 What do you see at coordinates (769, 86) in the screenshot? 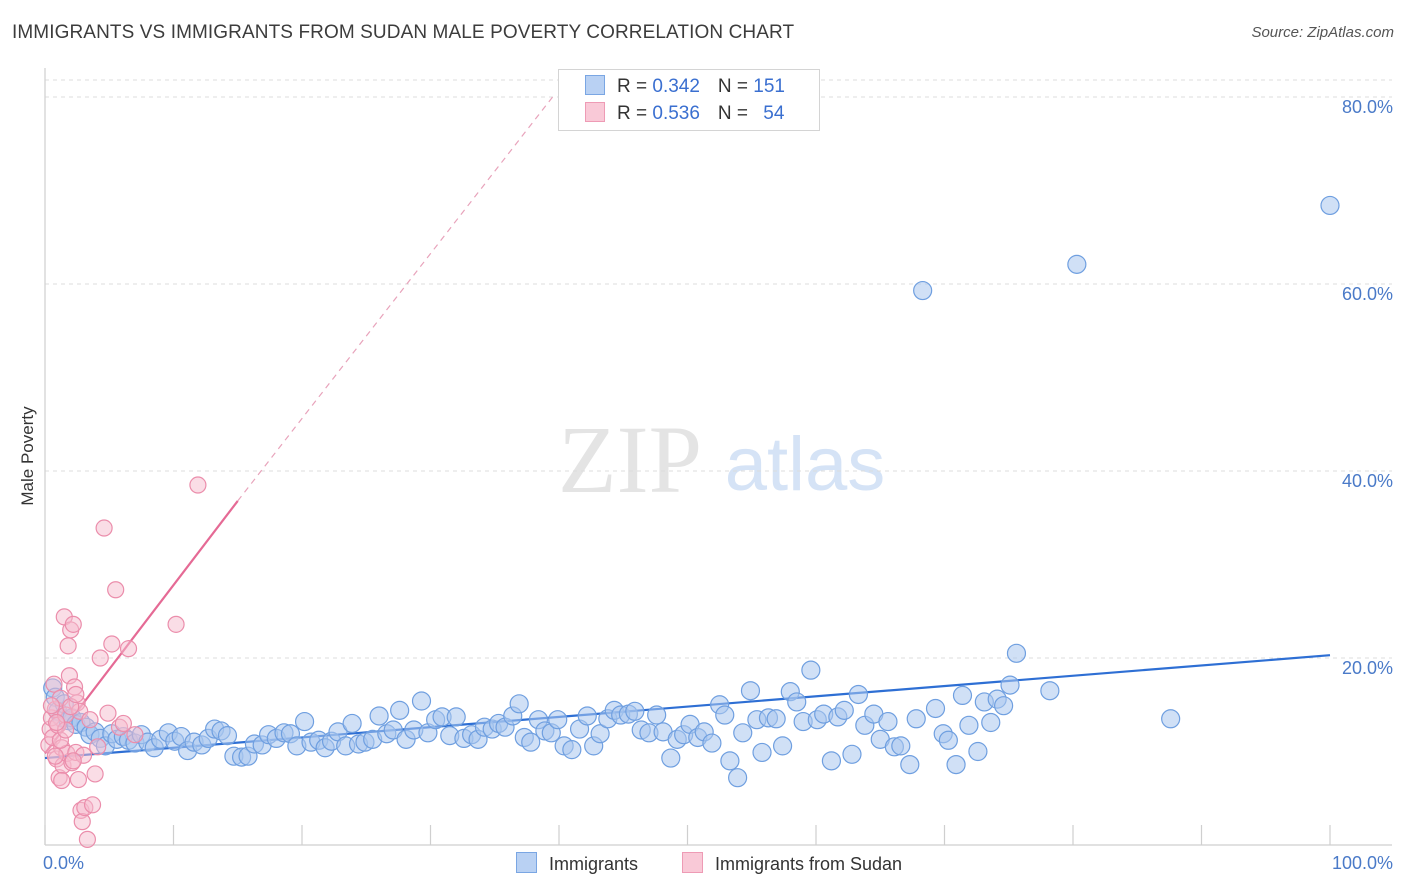
I see `legend-n-value: 151` at bounding box center [769, 86].